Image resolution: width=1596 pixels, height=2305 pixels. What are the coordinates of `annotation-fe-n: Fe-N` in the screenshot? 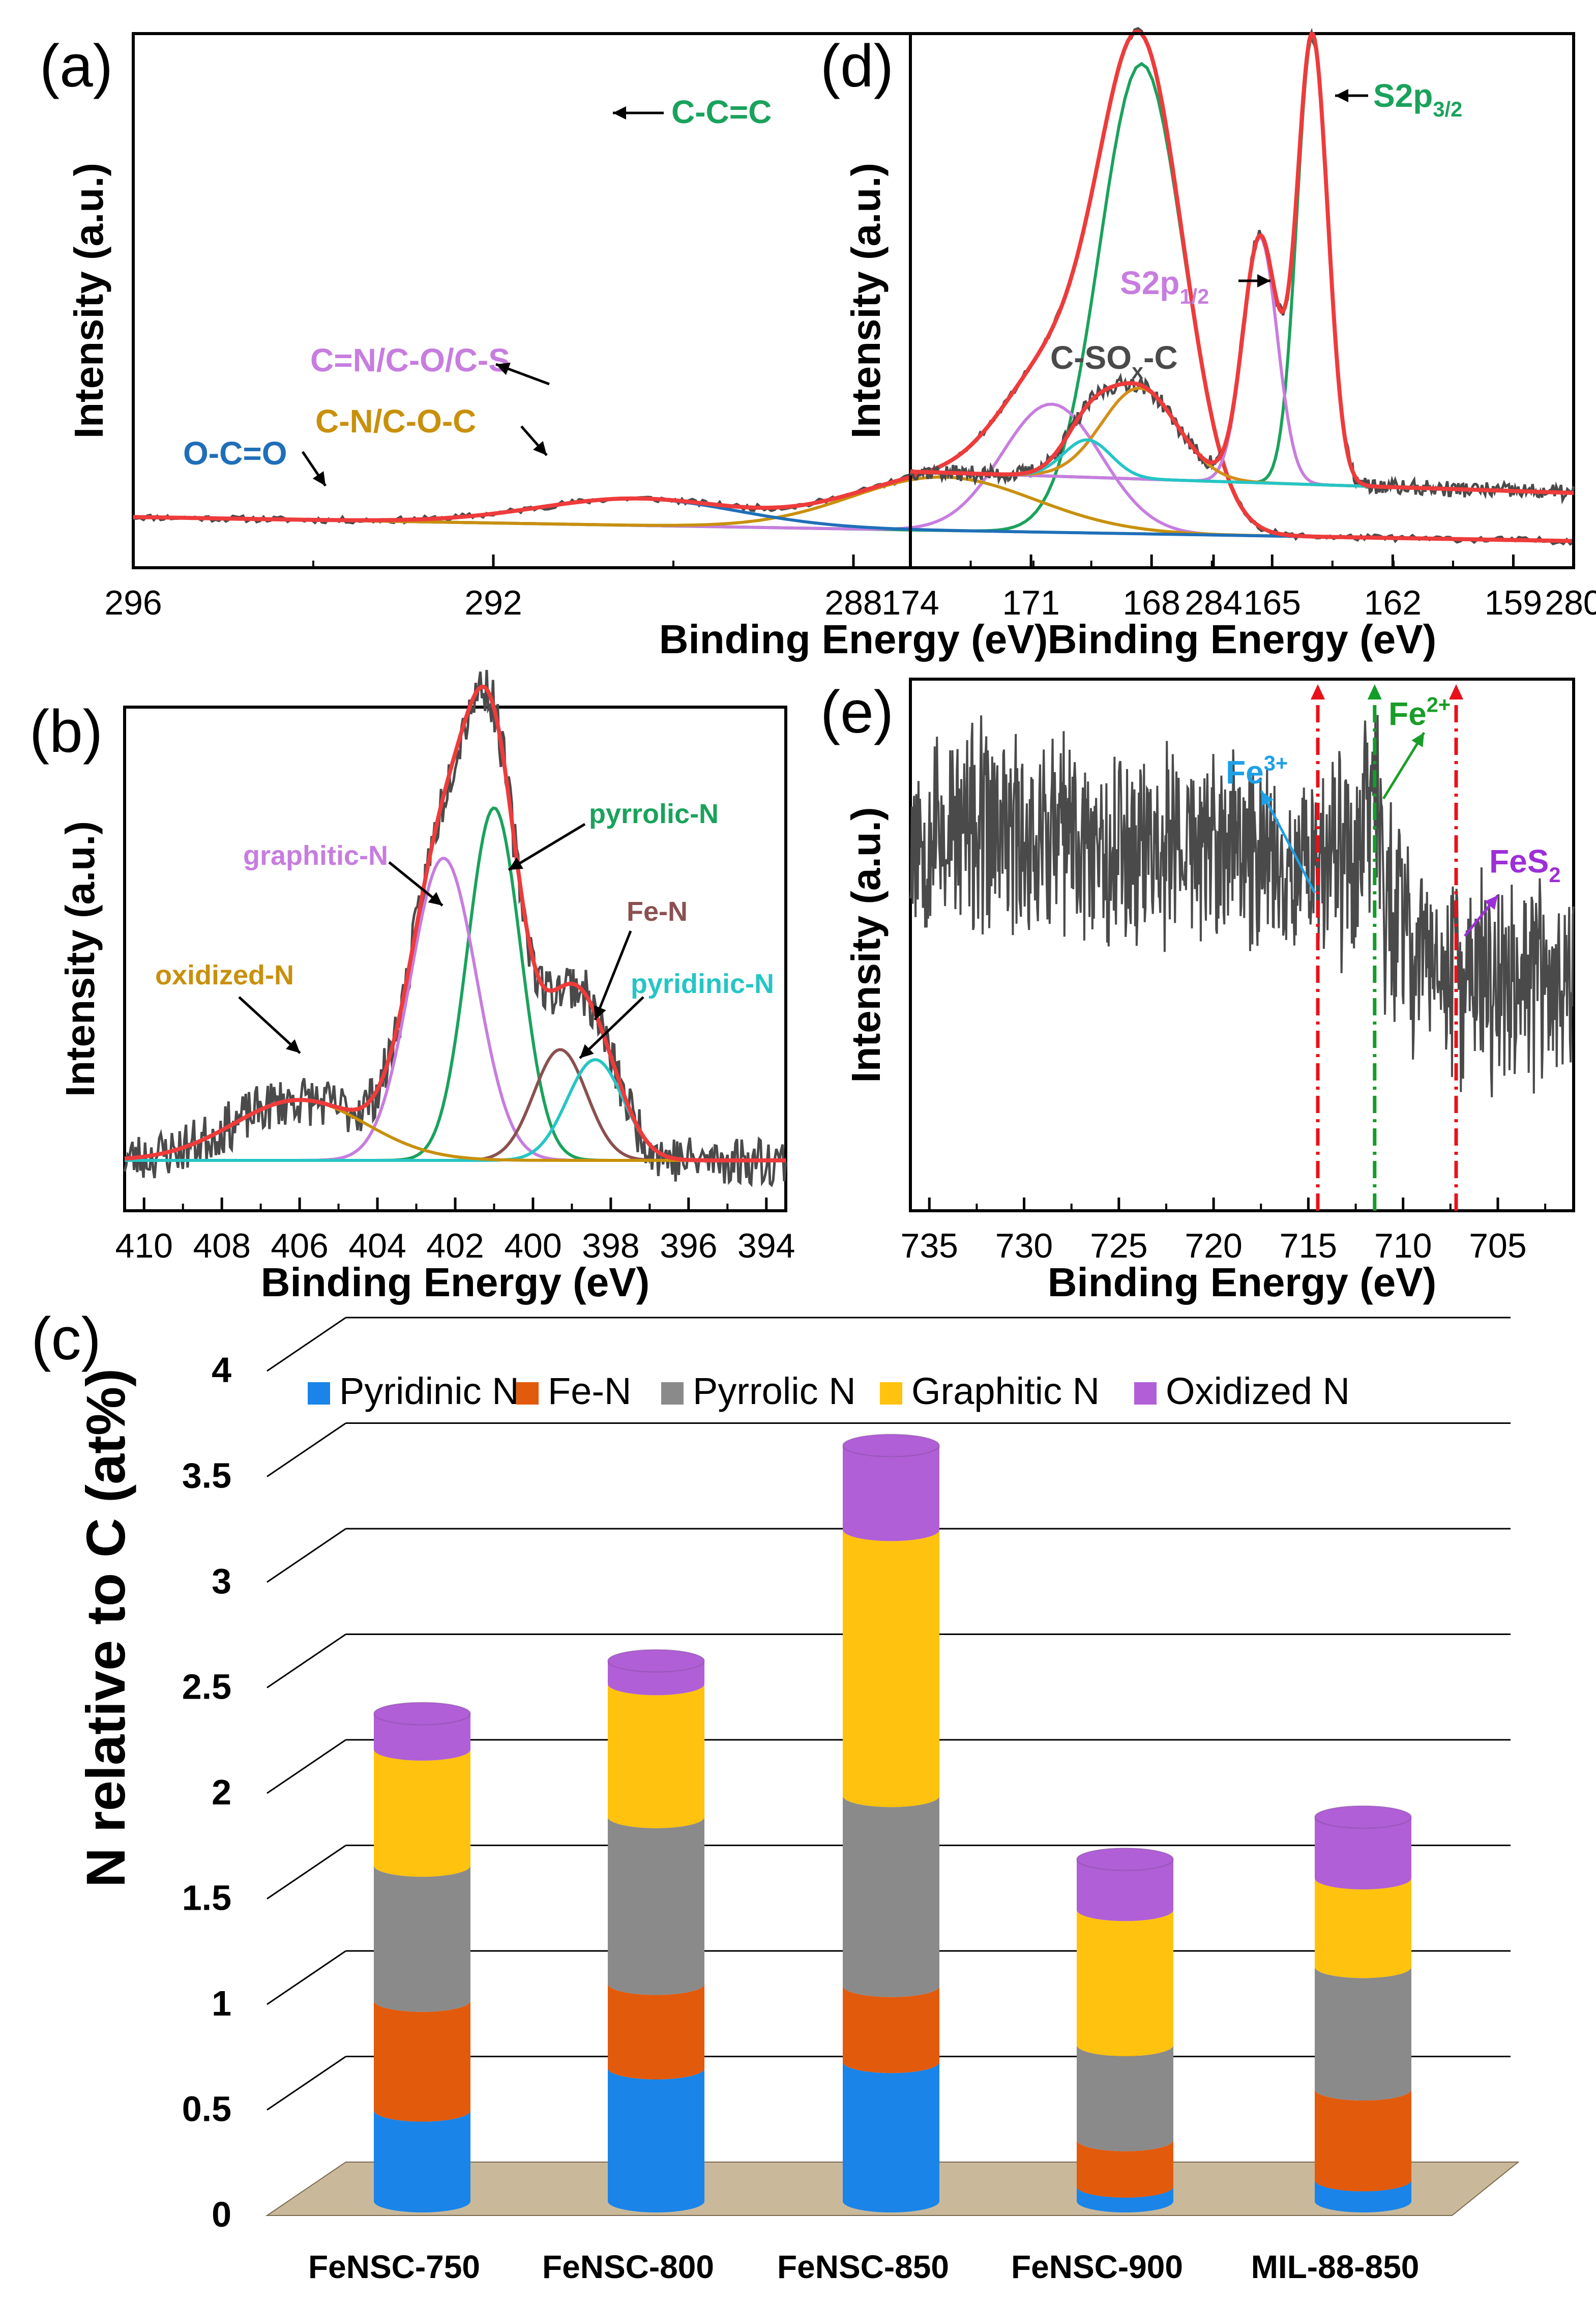 It's located at (657, 911).